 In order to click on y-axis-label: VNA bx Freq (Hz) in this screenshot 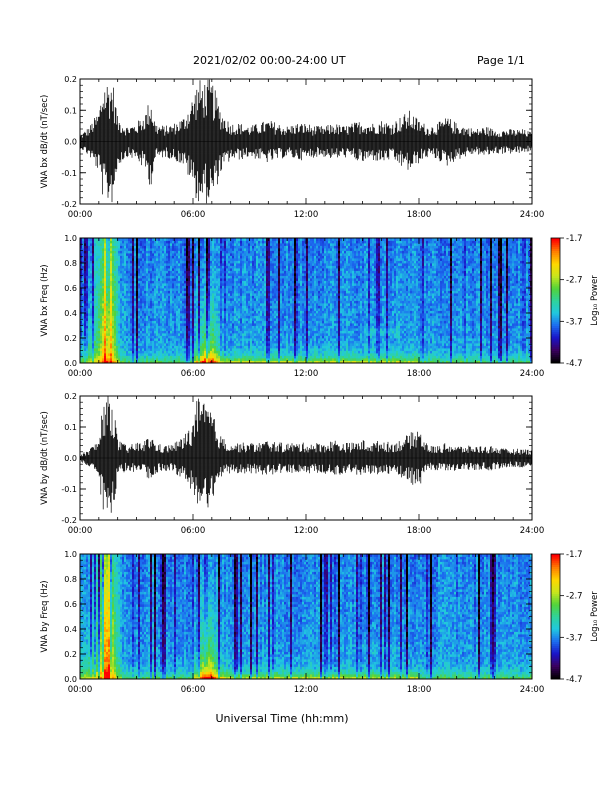, I will do `click(45, 300)`.